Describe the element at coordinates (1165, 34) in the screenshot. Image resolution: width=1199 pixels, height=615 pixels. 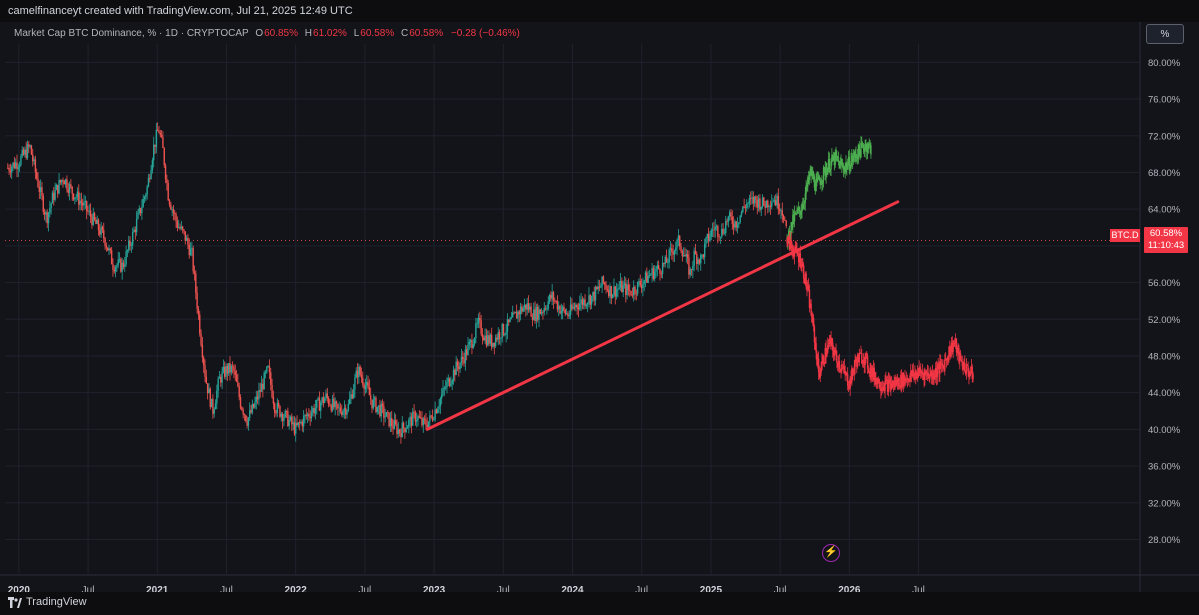
I see `percent-scale-button: %` at that location.